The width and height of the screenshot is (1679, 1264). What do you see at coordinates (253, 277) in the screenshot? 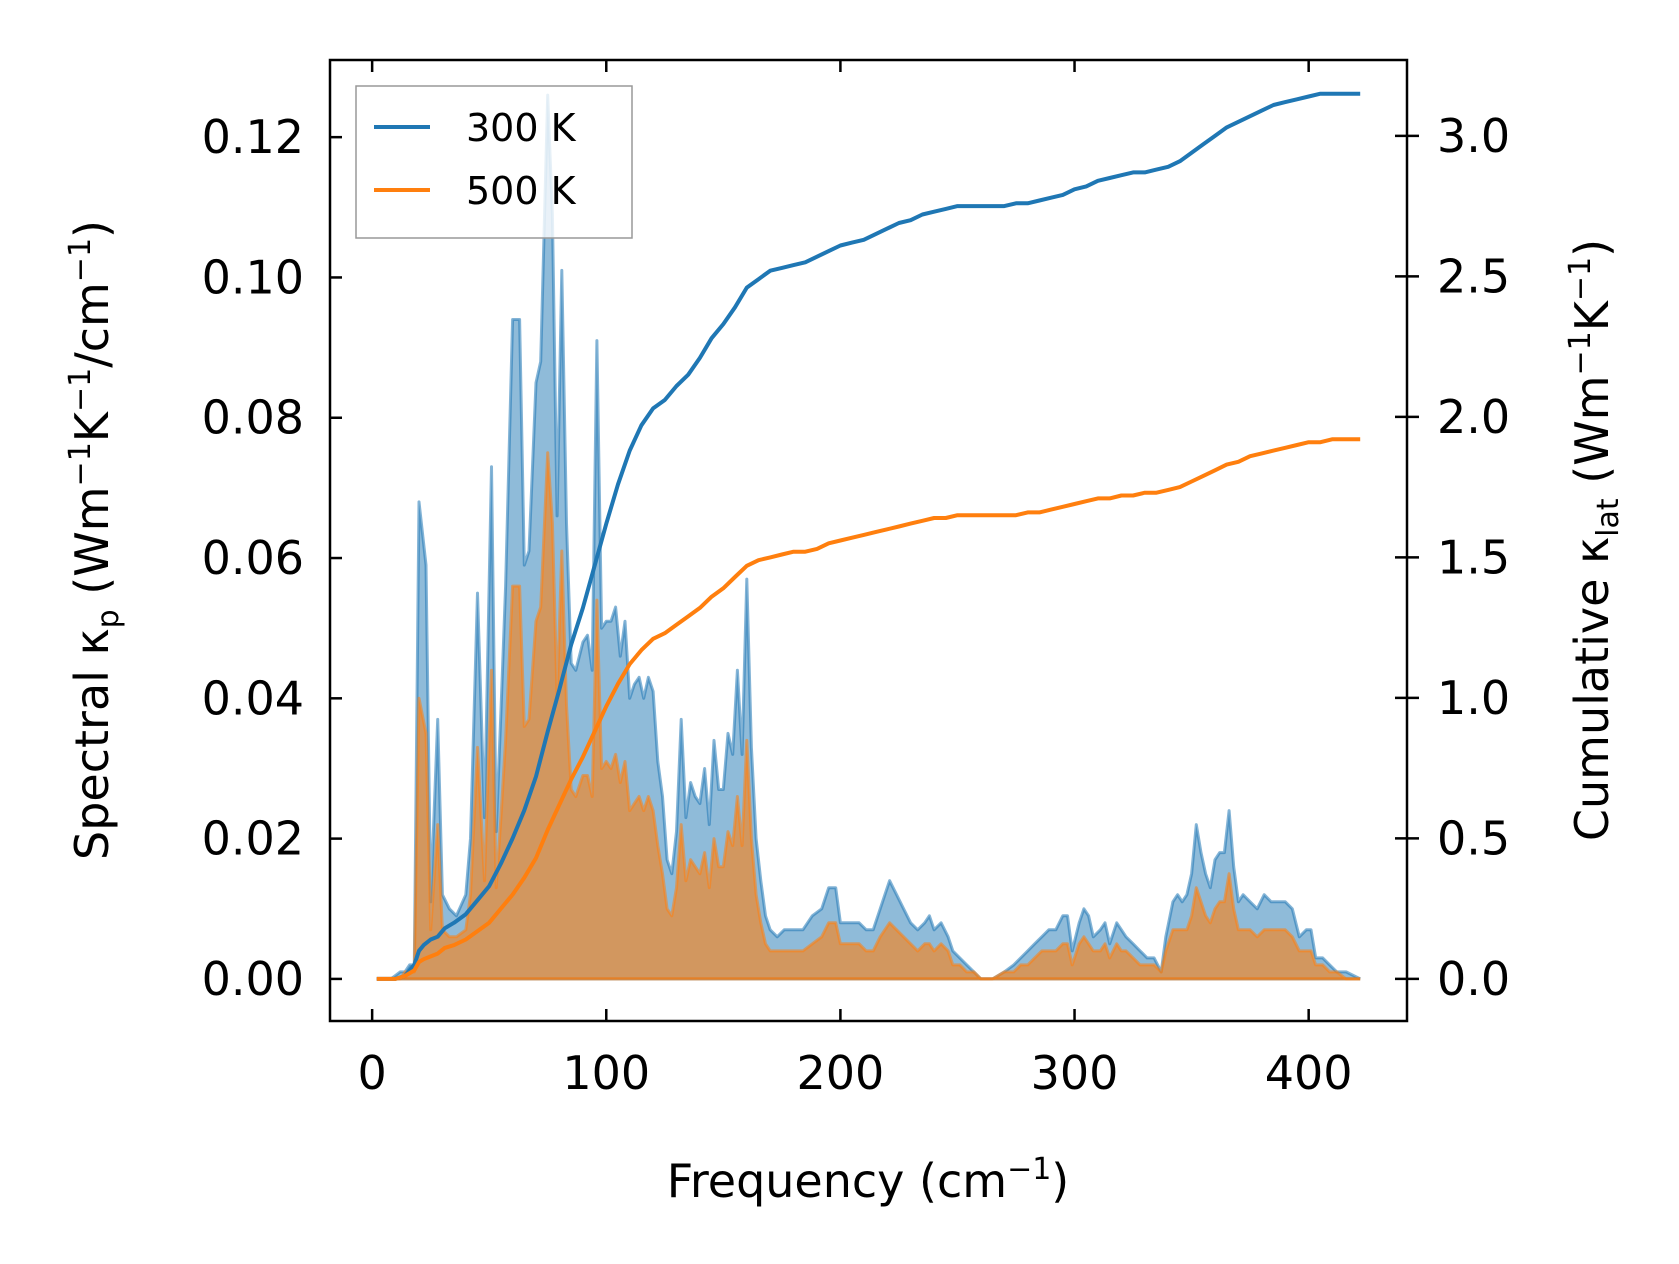
I see `y-left-tick-label: 0.10` at bounding box center [253, 277].